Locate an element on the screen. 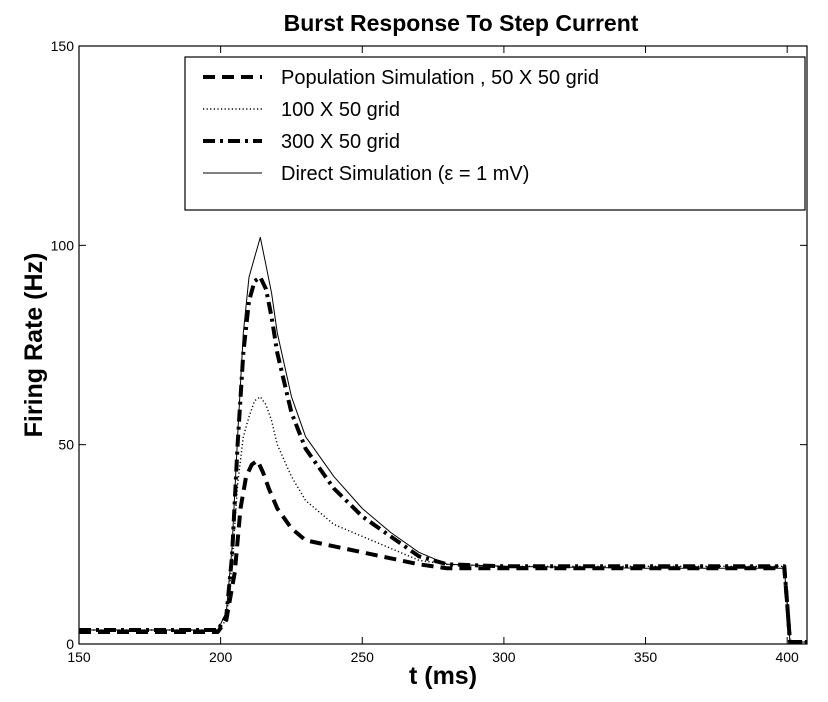 This screenshot has width=828, height=702. legend-label-1: Population Simulation , 50 X 50 grid is located at coordinates (440, 78).